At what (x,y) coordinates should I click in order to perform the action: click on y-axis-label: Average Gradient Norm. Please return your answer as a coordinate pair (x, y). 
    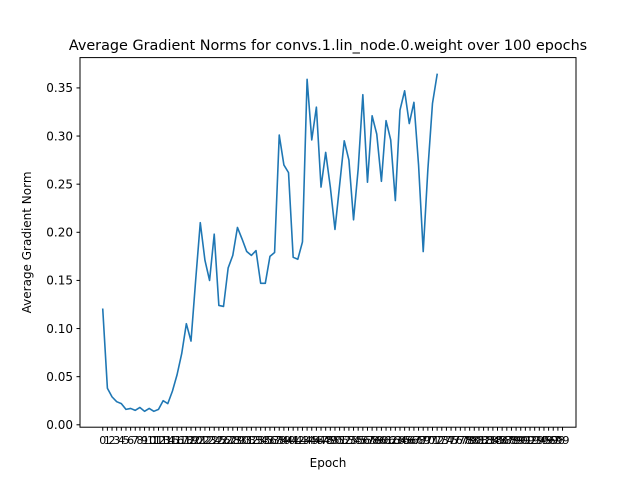
    Looking at the image, I should click on (27, 242).